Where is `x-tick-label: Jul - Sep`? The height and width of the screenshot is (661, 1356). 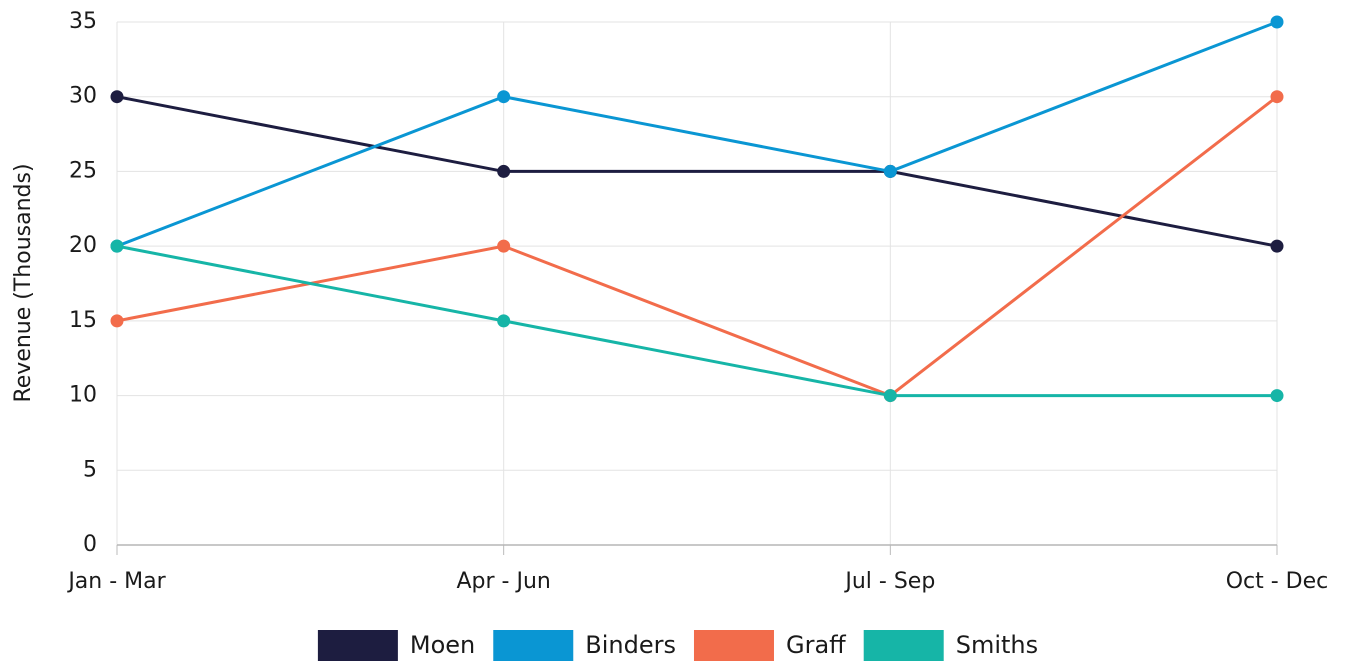
x-tick-label: Jul - Sep is located at coordinates (889, 581).